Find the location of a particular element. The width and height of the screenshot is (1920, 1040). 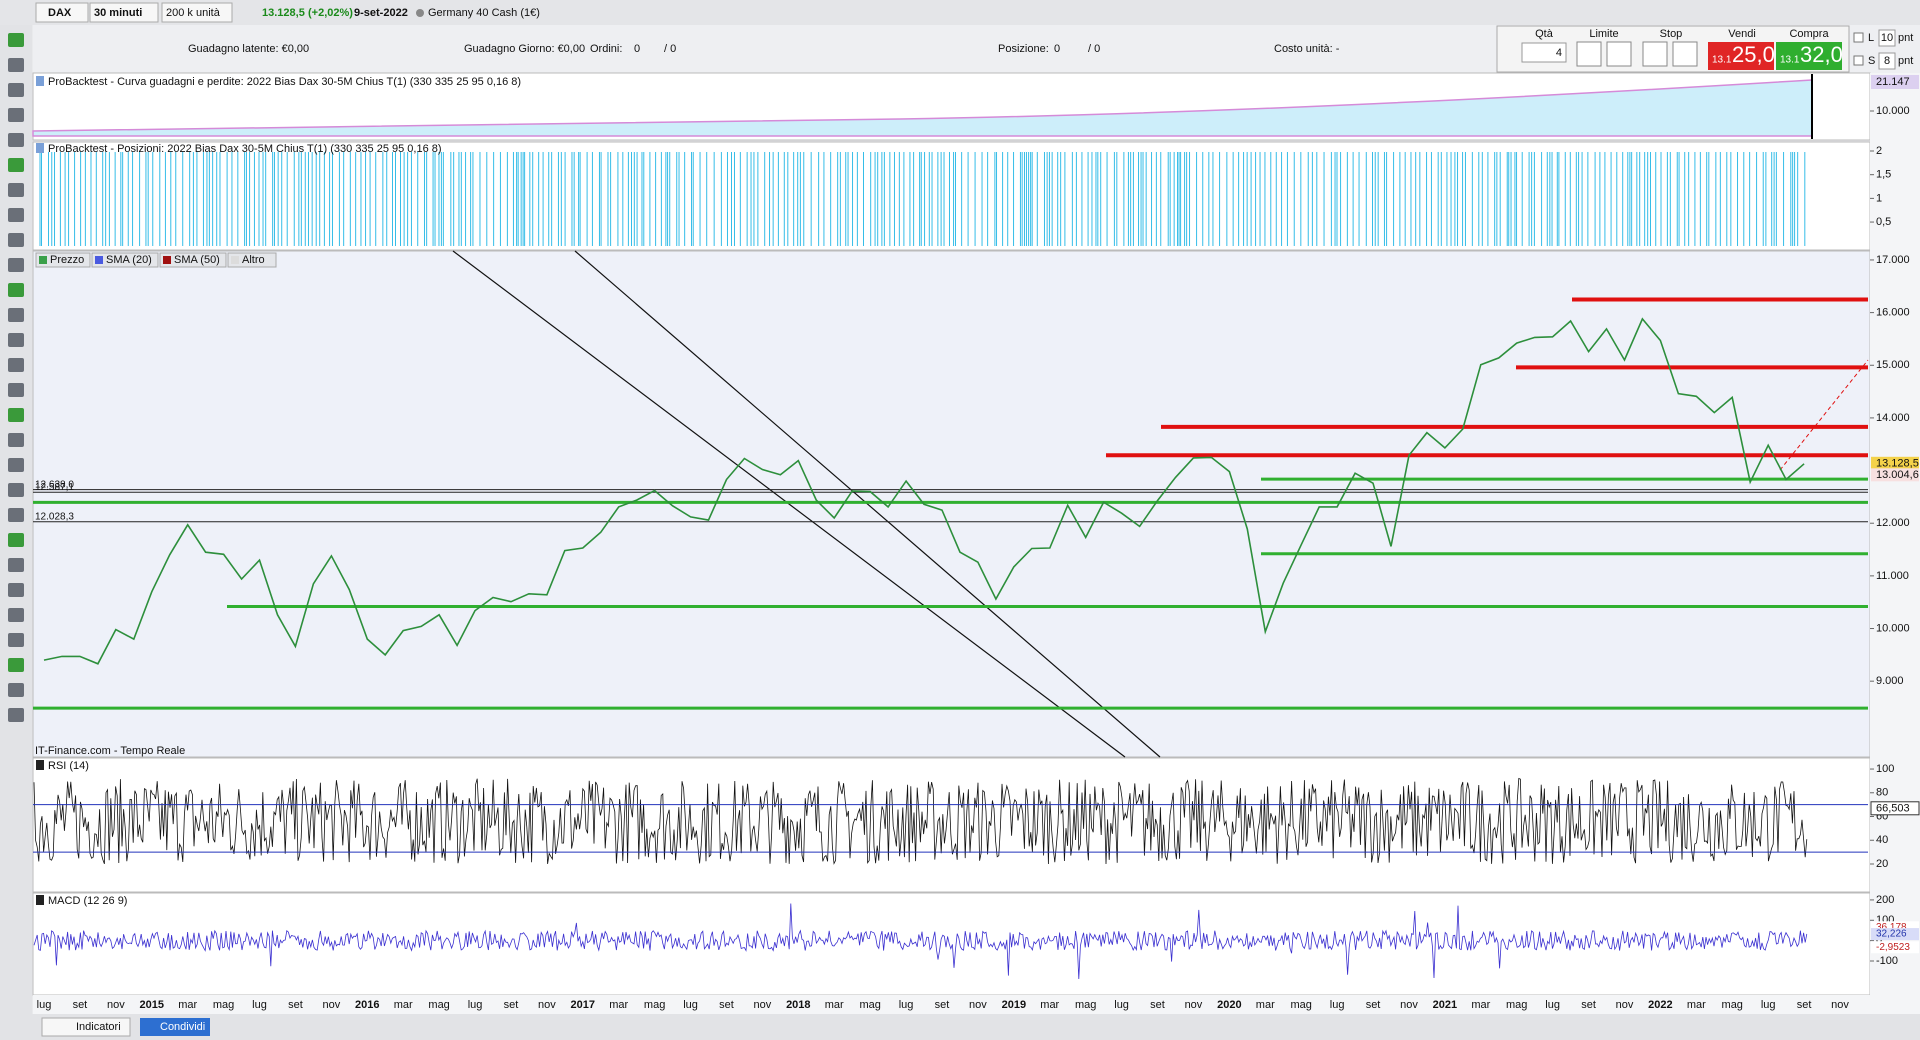

y-tick-label: 9.000 is located at coordinates (1890, 681).